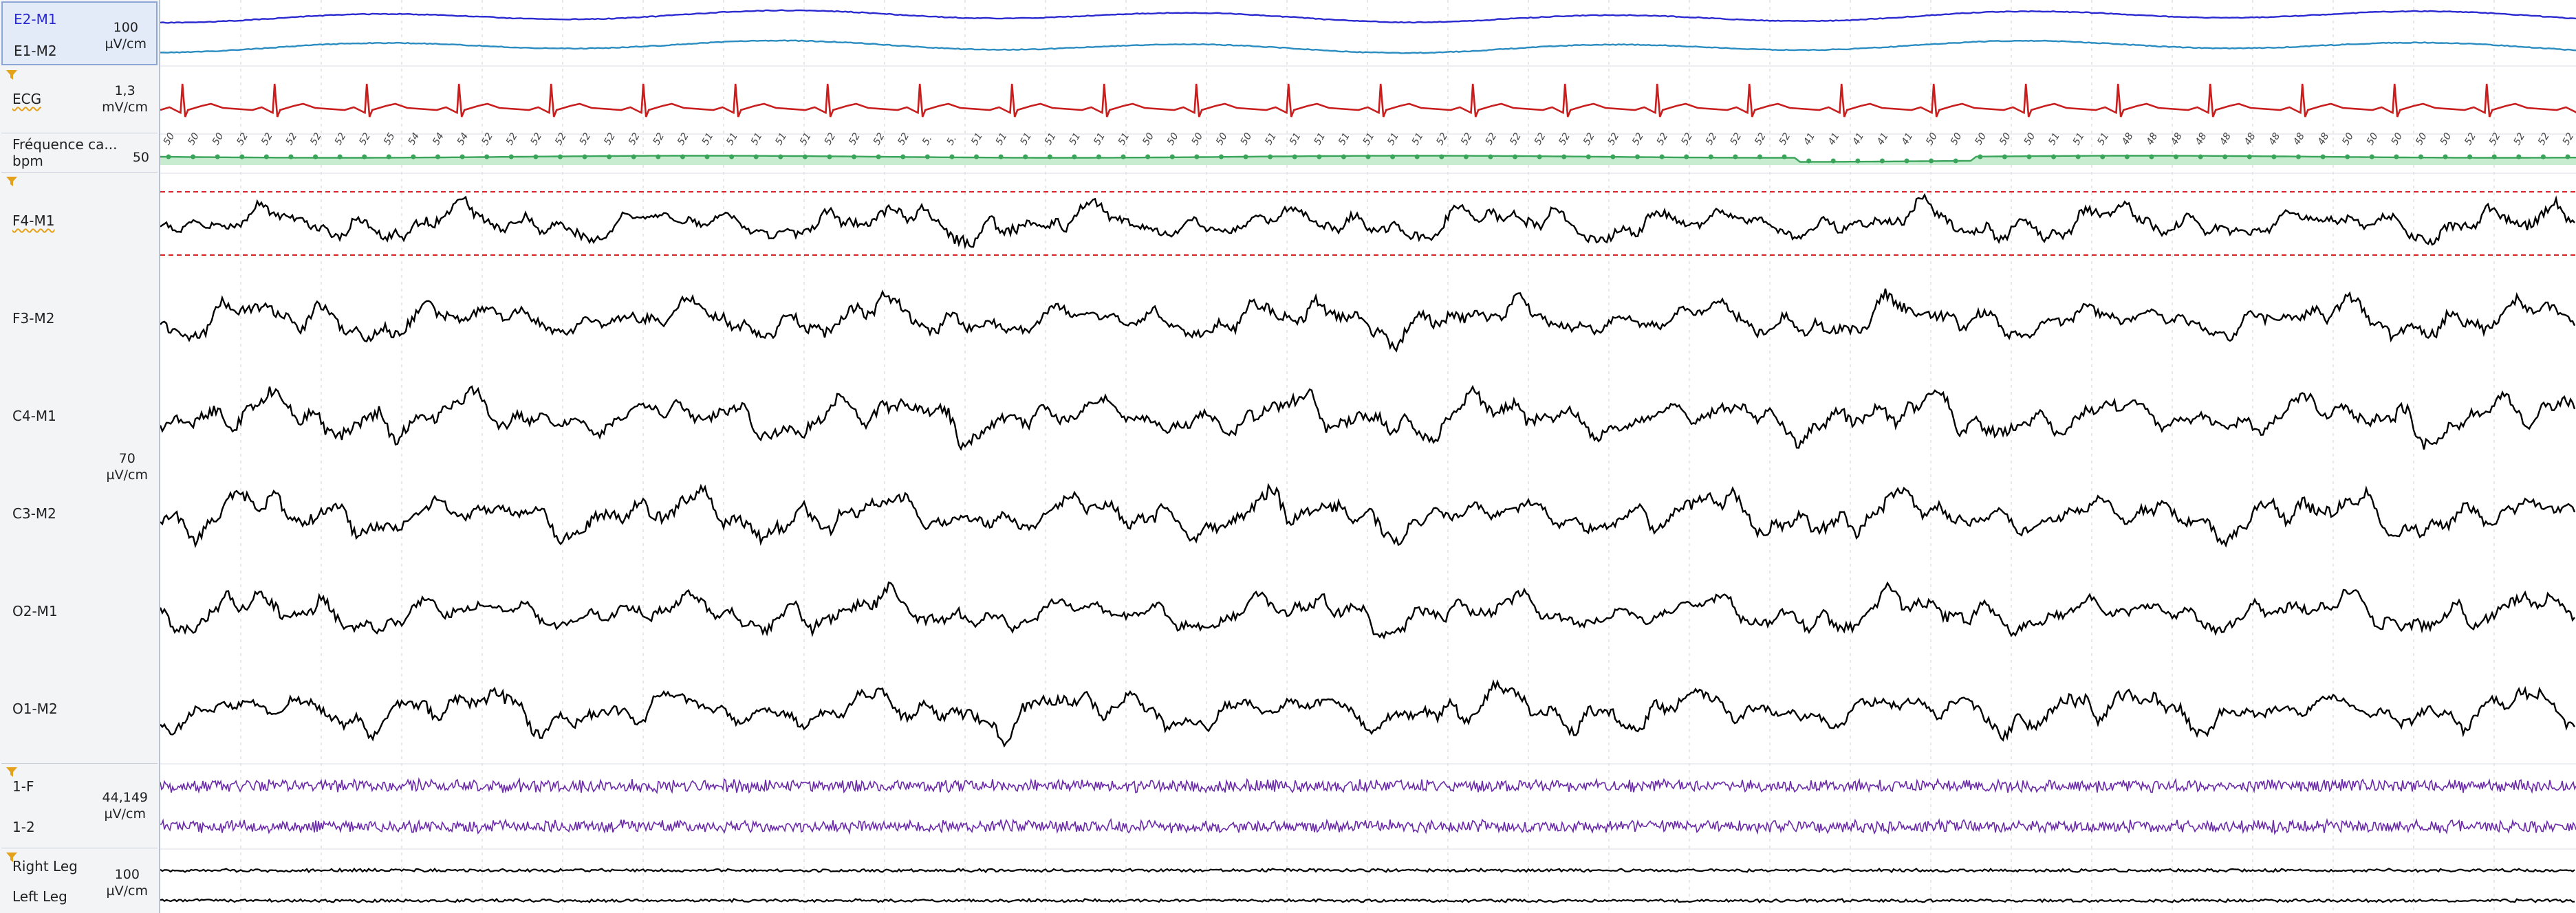  What do you see at coordinates (1368, 516) in the screenshot?
I see `trace-c3-m2` at bounding box center [1368, 516].